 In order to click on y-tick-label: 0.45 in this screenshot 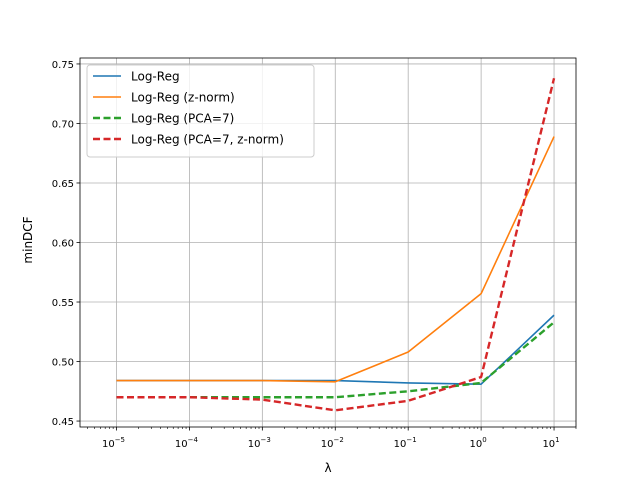, I will do `click(63, 422)`.